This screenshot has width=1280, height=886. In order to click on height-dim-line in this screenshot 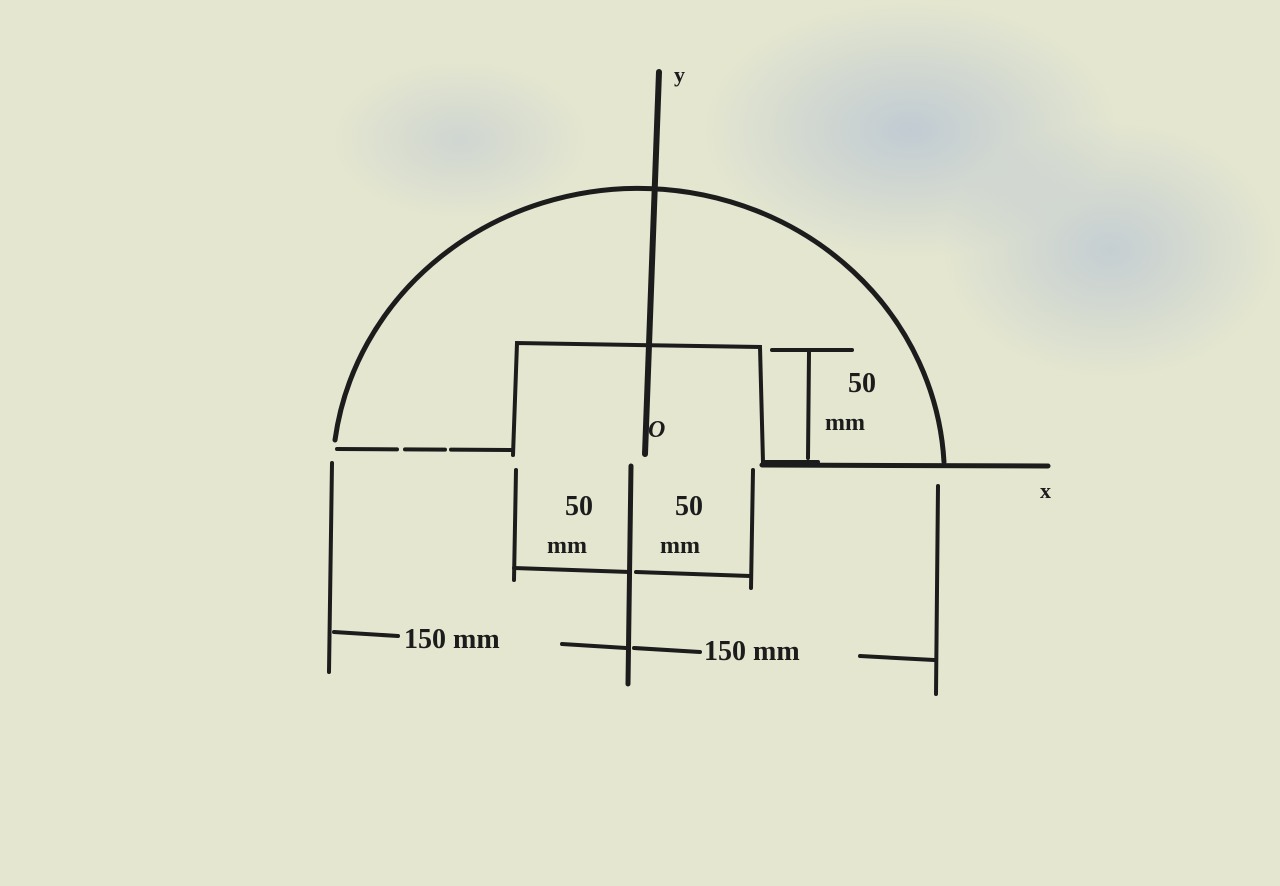, I will do `click(808, 405)`.